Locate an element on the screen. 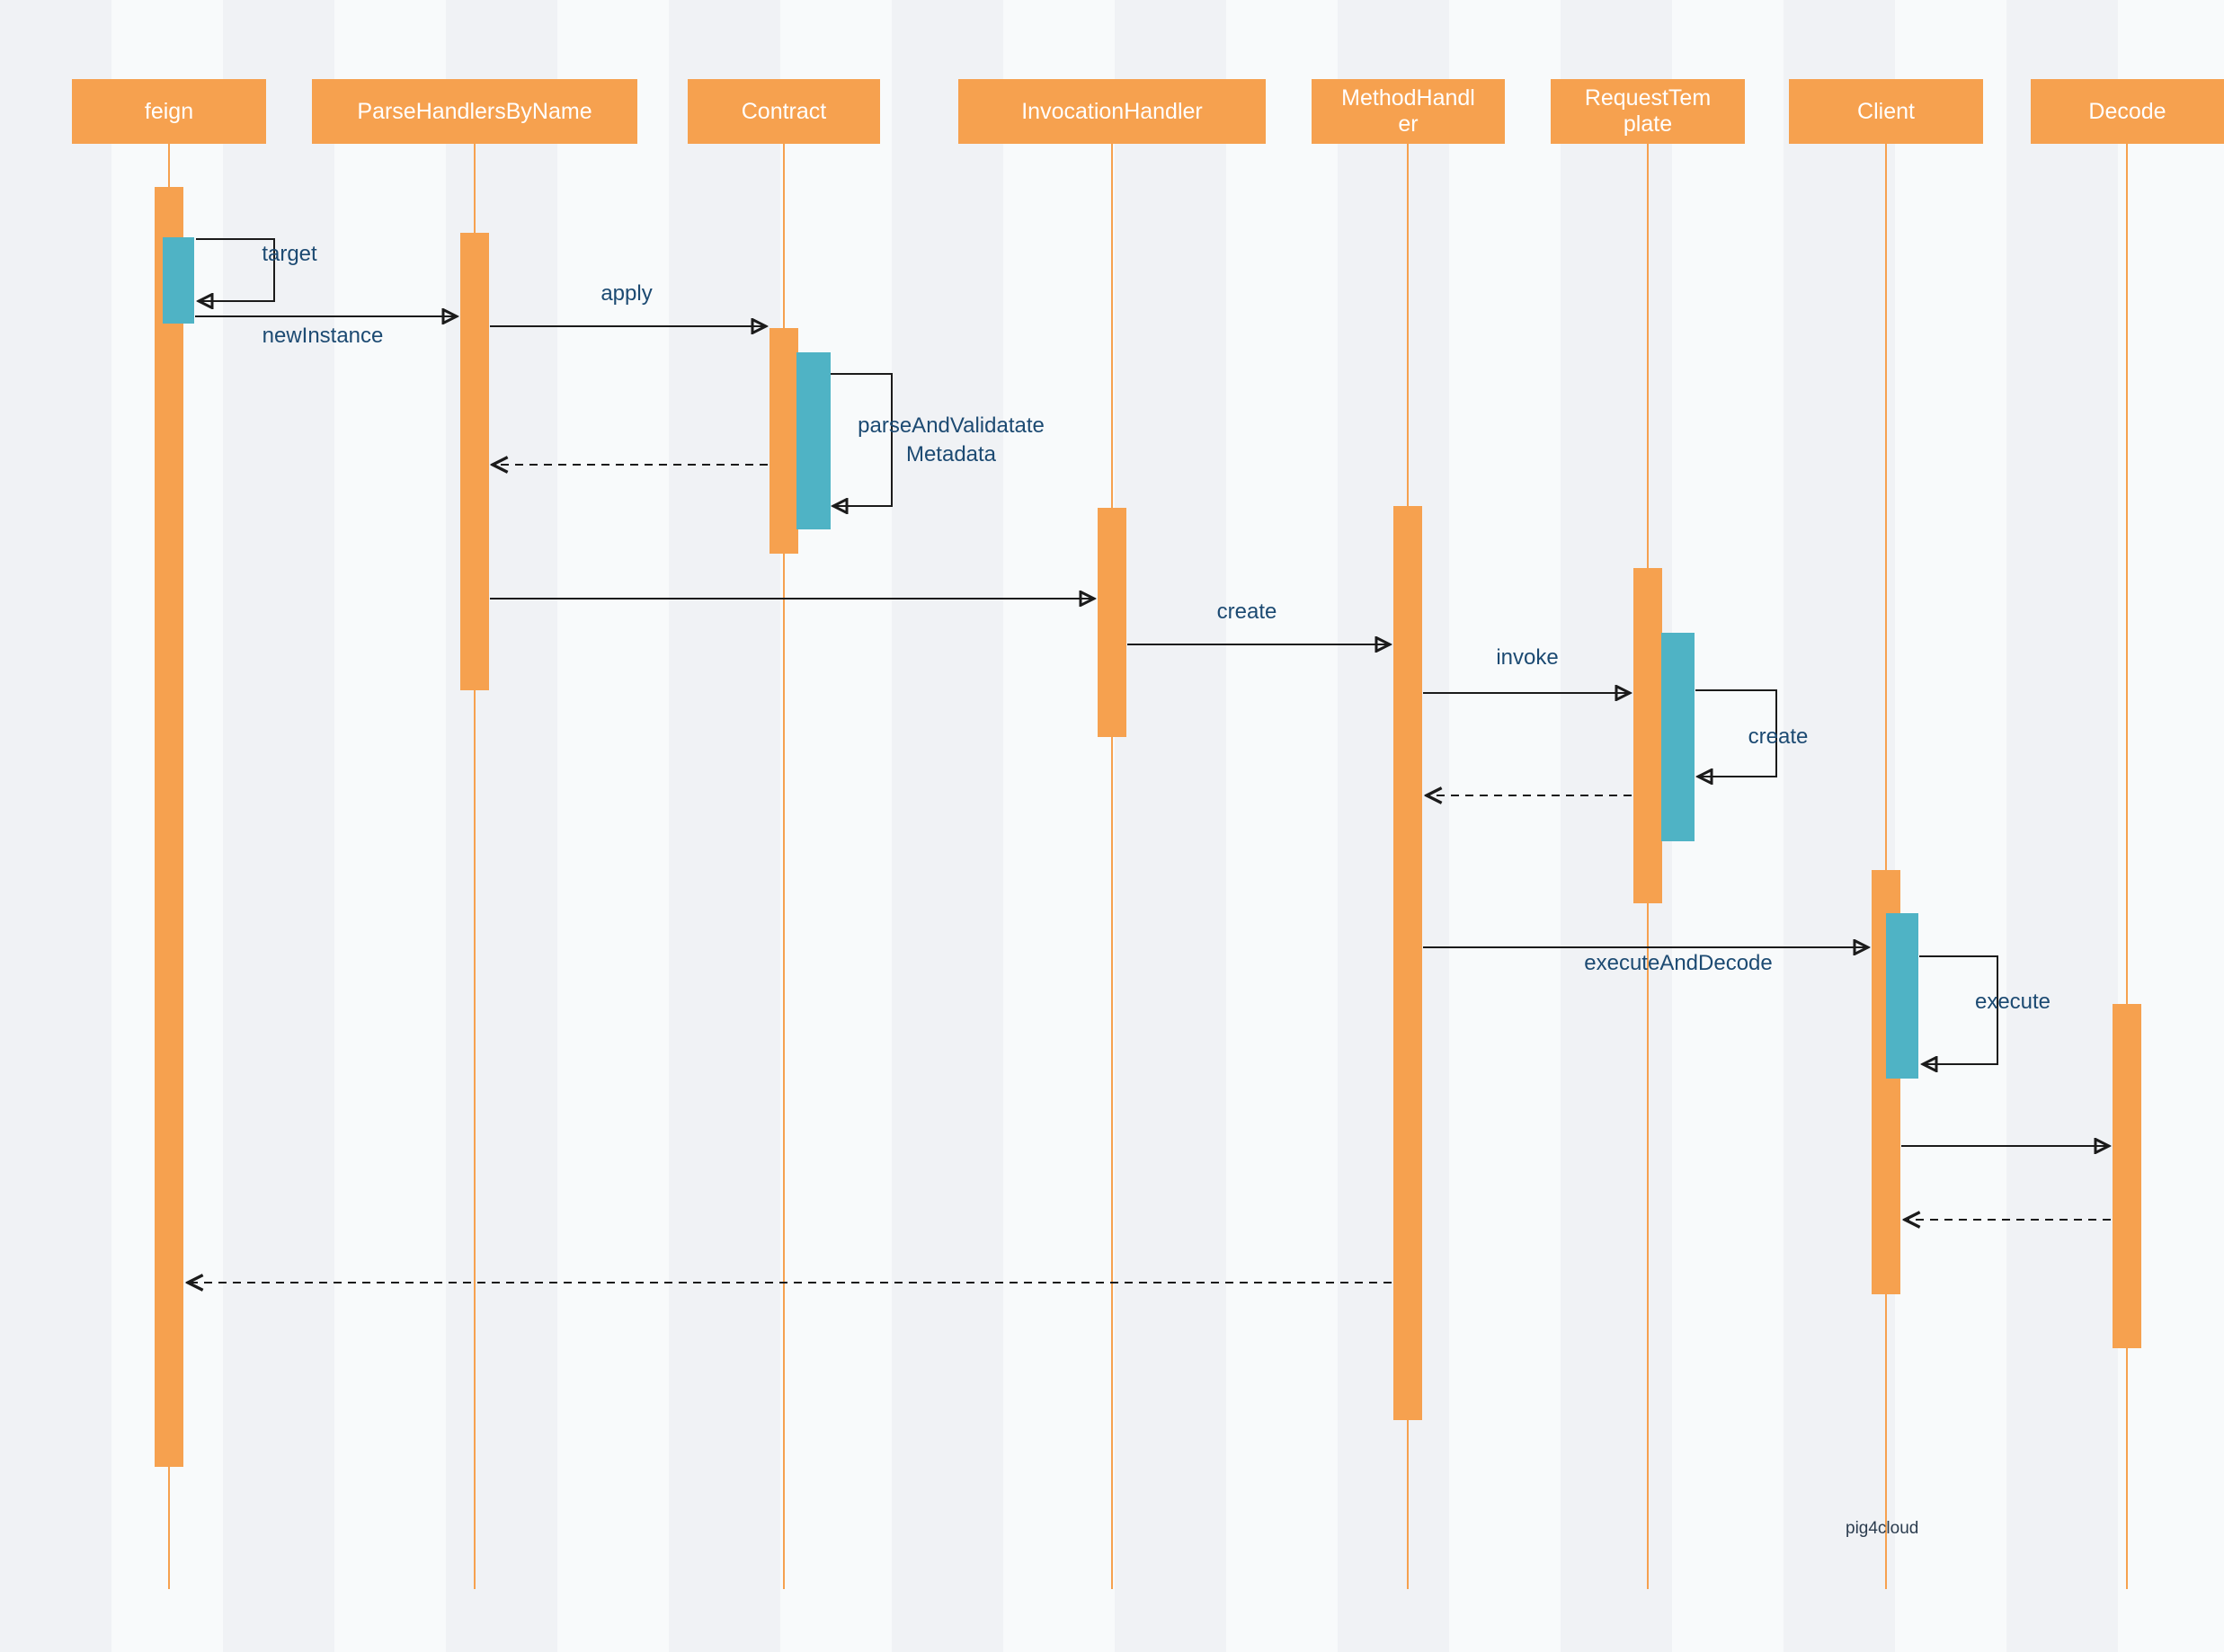 Image resolution: width=2224 pixels, height=1652 pixels. watermark: pig4cloud is located at coordinates (1883, 1528).